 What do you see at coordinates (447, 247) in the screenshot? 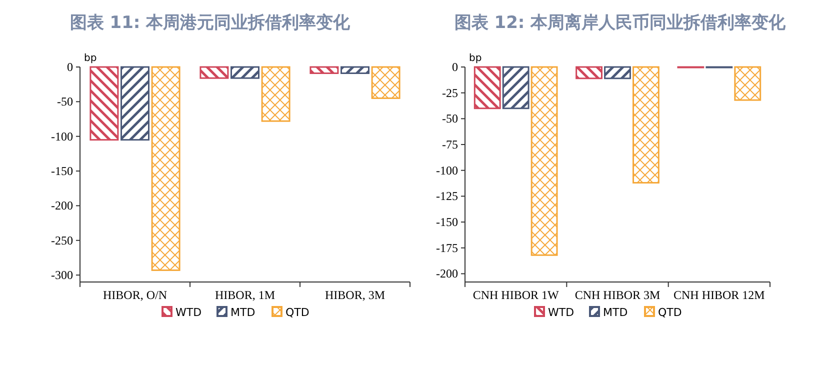
I see `y-tick-label: -175` at bounding box center [447, 247].